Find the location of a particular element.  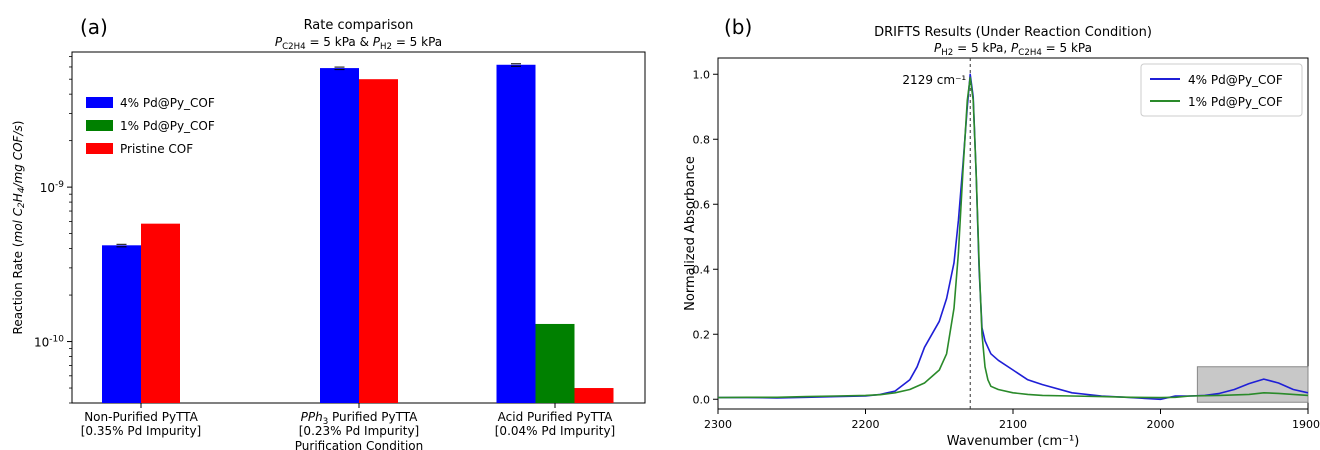

y-tick-label-b: 1.0 is located at coordinates (702, 74).